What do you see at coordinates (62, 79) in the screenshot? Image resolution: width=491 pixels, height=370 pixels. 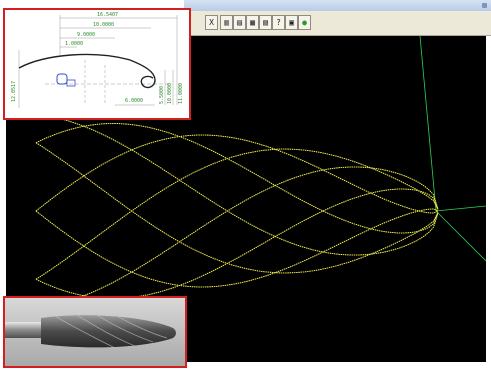 I see `profile-marker` at bounding box center [62, 79].